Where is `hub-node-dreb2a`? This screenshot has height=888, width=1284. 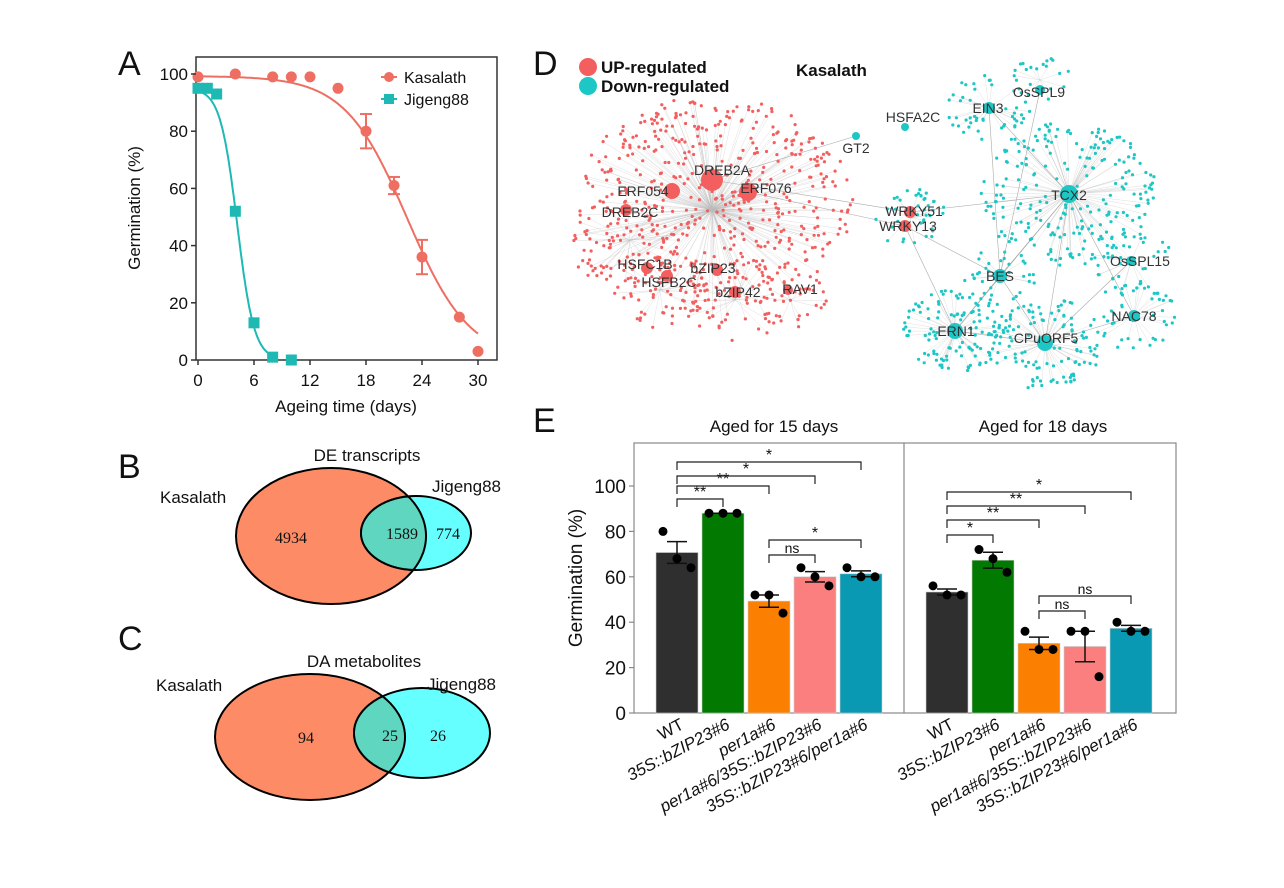 hub-node-dreb2a is located at coordinates (712, 180).